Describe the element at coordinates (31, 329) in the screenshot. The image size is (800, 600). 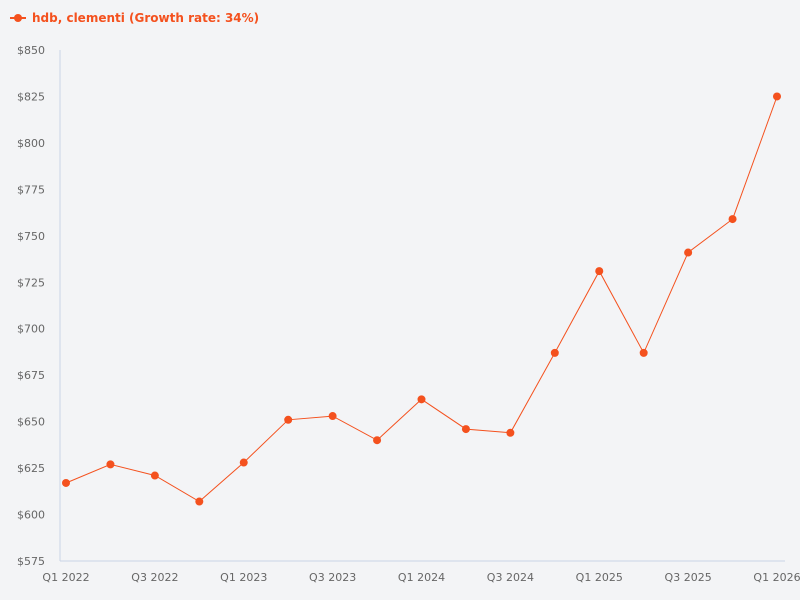
I see `y-tick-label: $700` at that location.